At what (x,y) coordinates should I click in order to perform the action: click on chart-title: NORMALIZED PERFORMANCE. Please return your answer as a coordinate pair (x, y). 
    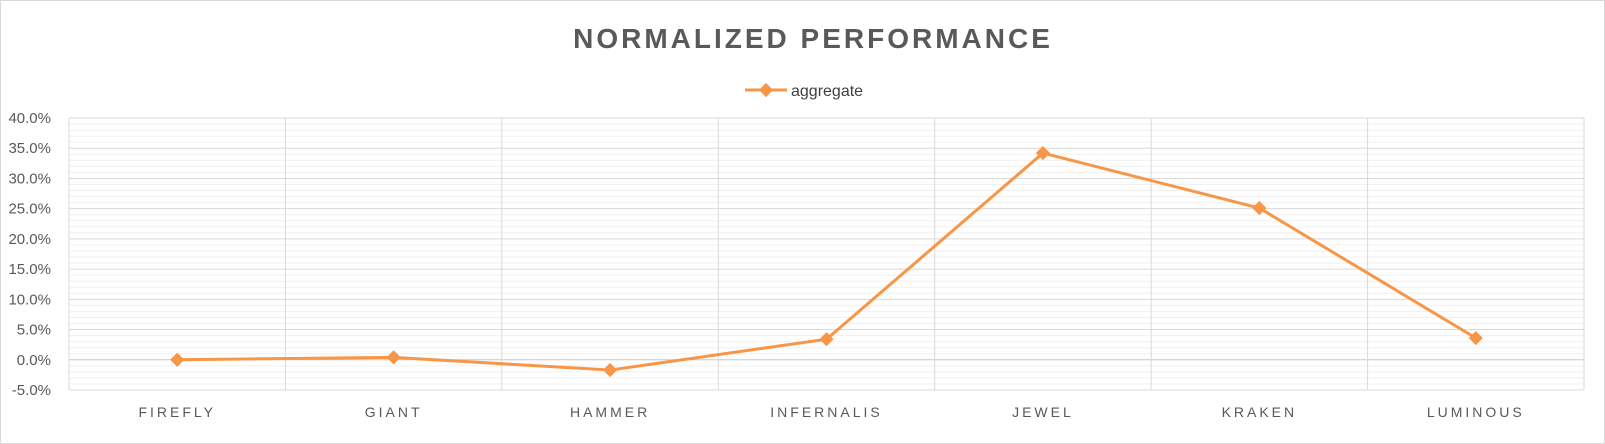
    Looking at the image, I should click on (813, 38).